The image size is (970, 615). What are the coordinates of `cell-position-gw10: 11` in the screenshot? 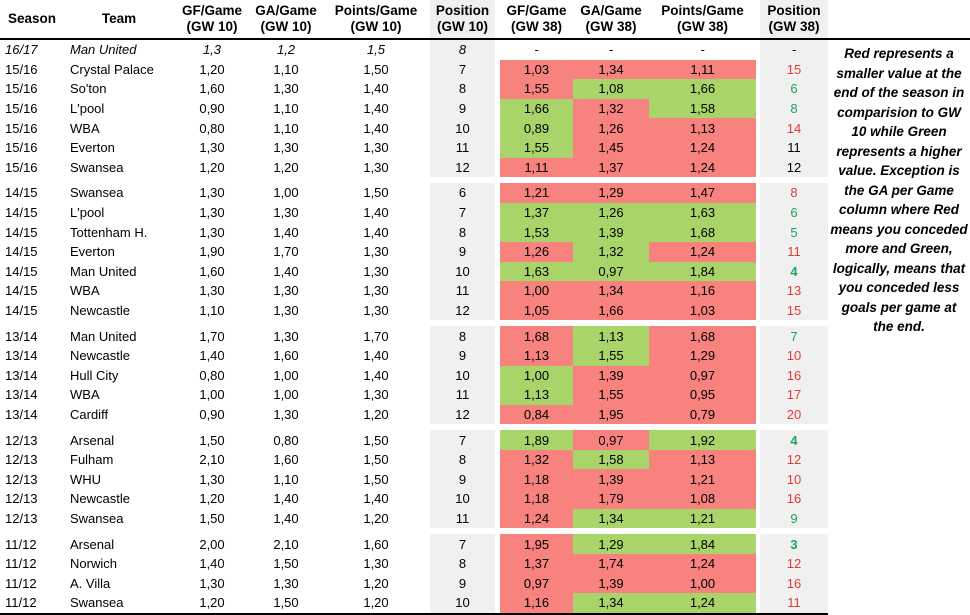 It's located at (462, 518).